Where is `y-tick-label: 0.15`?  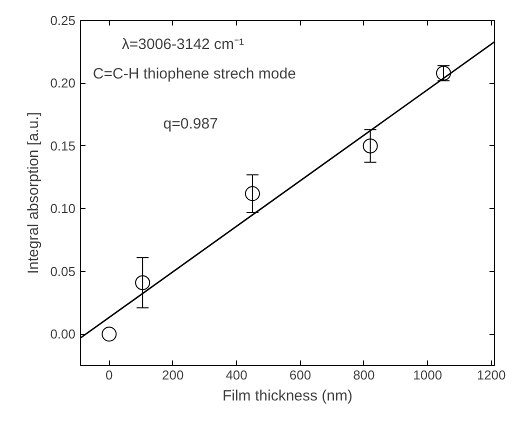
y-tick-label: 0.15 is located at coordinates (63, 146).